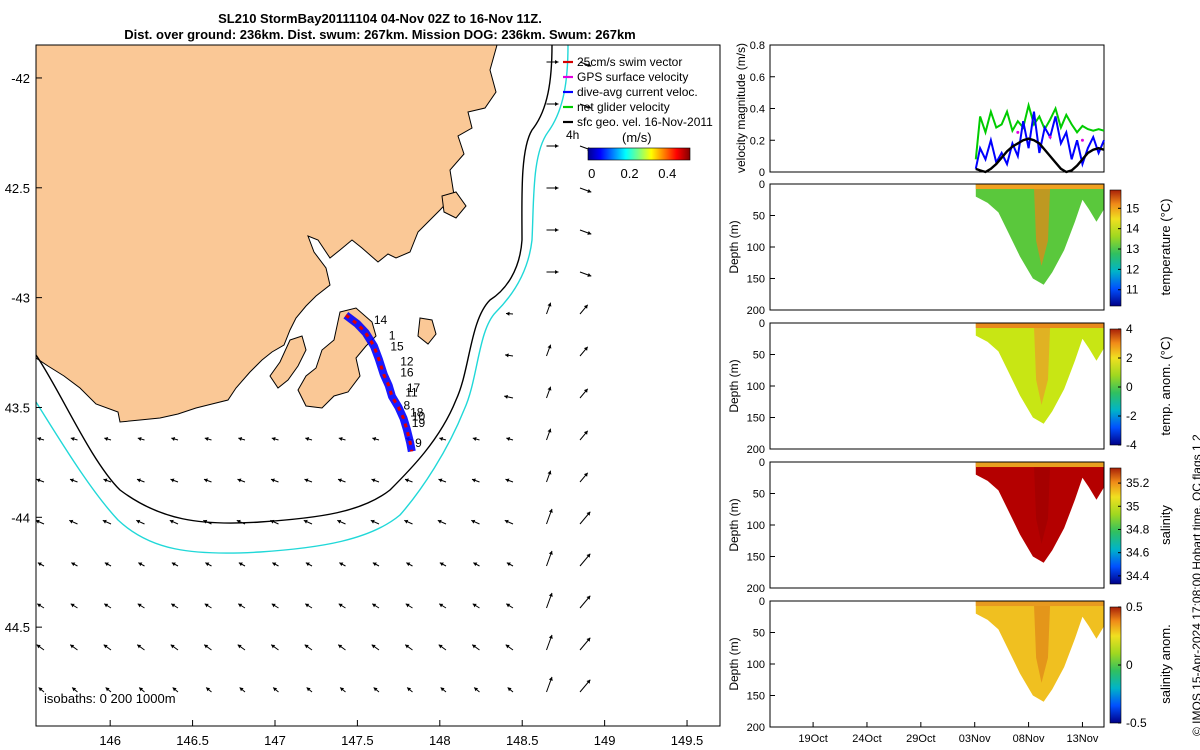 This screenshot has width=1200, height=750. I want to click on section-colorbar-tick-label: 4, so click(1129, 329).